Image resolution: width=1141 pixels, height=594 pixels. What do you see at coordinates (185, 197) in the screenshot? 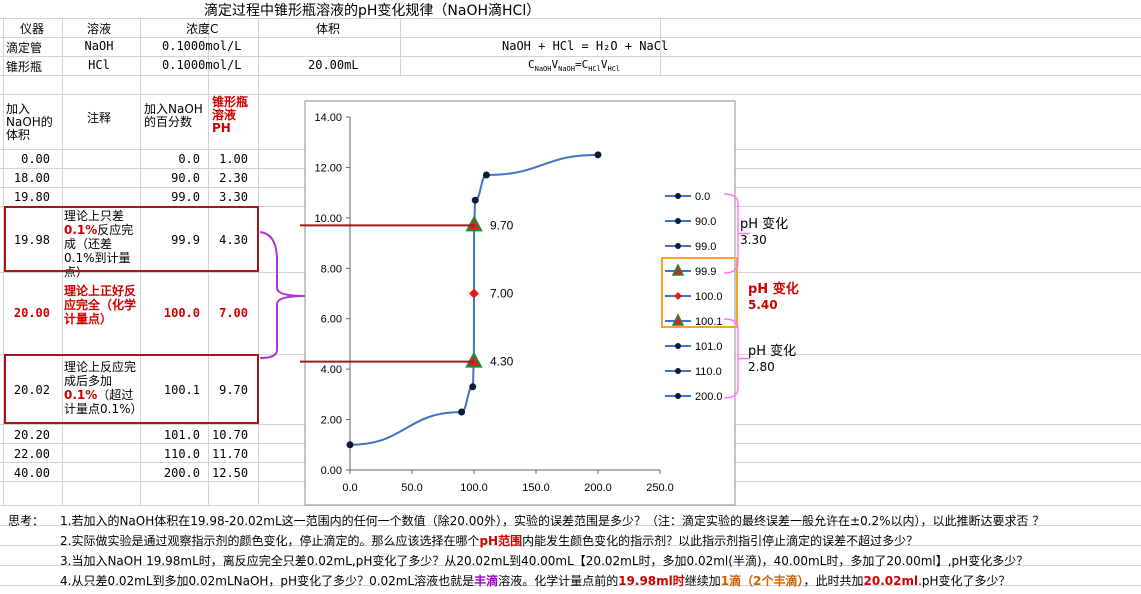
I see `row-percent: 99.0` at bounding box center [185, 197].